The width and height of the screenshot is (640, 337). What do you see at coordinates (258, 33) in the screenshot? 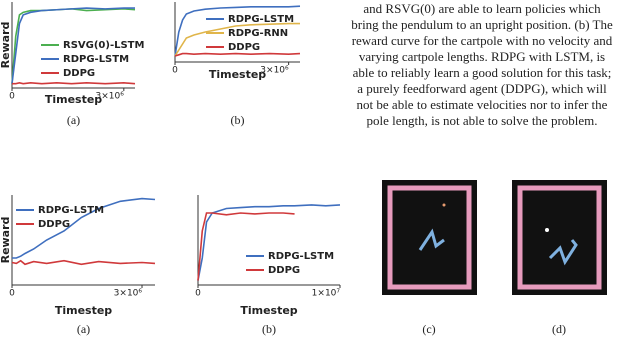
I see `legend-label: RDPG-RNN` at bounding box center [258, 33].